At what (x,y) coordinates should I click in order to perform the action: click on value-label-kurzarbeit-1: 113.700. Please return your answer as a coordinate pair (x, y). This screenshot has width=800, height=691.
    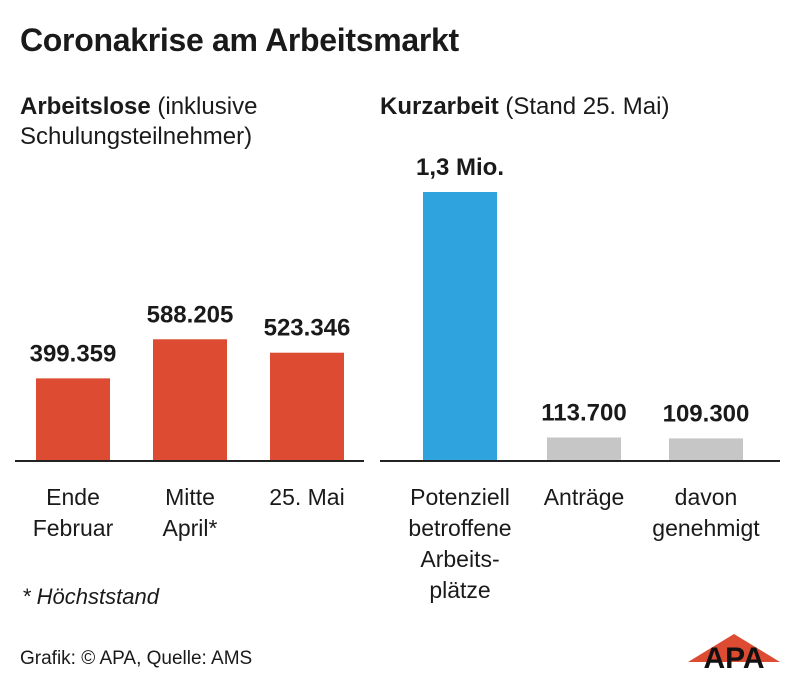
    Looking at the image, I should click on (583, 412).